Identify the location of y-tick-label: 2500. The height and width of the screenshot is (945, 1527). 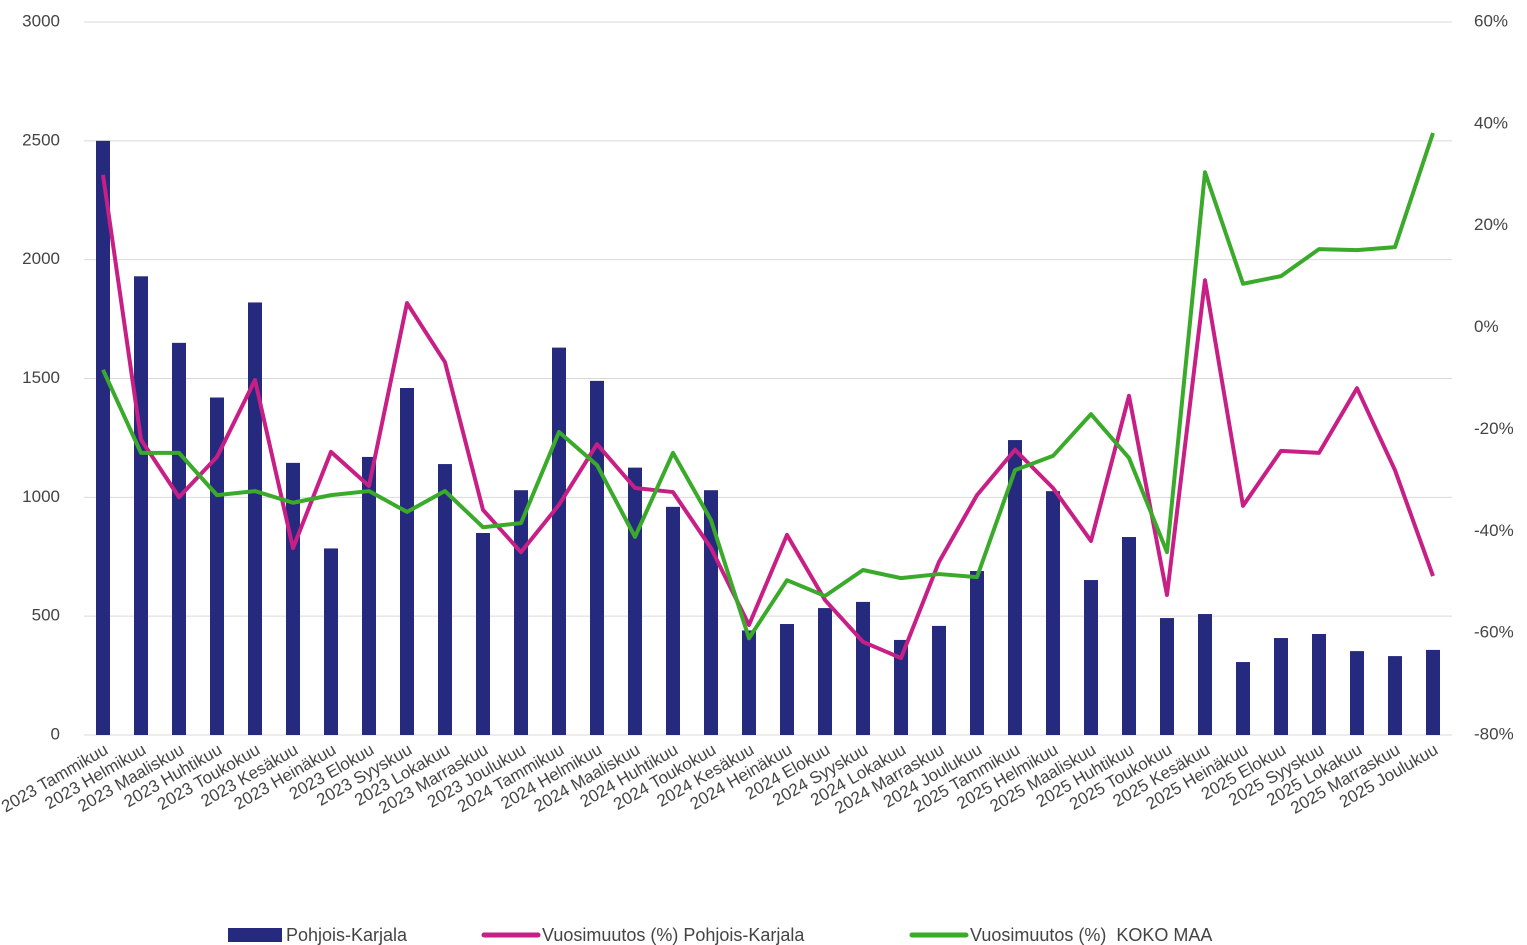
(41, 139).